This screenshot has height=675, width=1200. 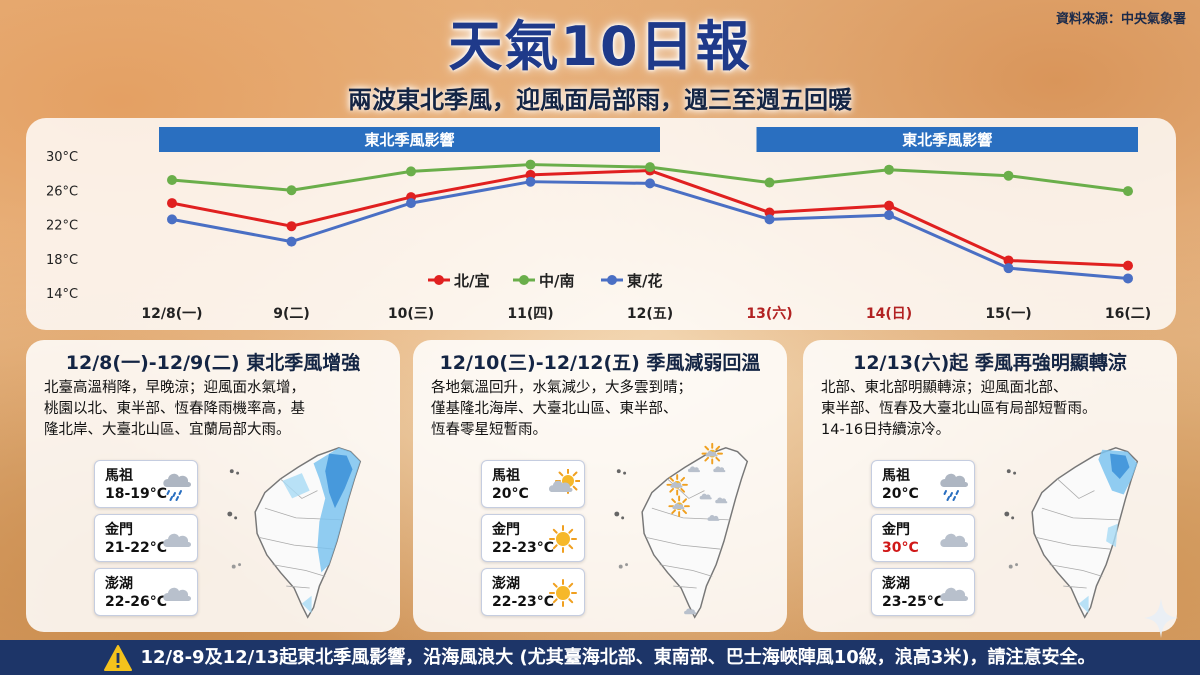 I want to click on card-description-line: 北部、東北部明顯轉涼；迎風面北部、, so click(x=944, y=388).